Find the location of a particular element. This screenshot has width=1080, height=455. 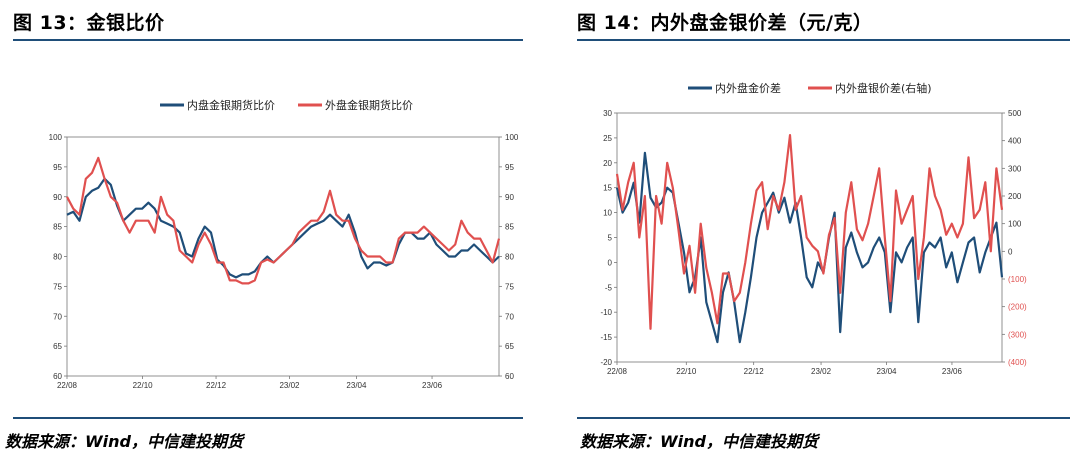

y2-tick-label: 70 is located at coordinates (509, 316).